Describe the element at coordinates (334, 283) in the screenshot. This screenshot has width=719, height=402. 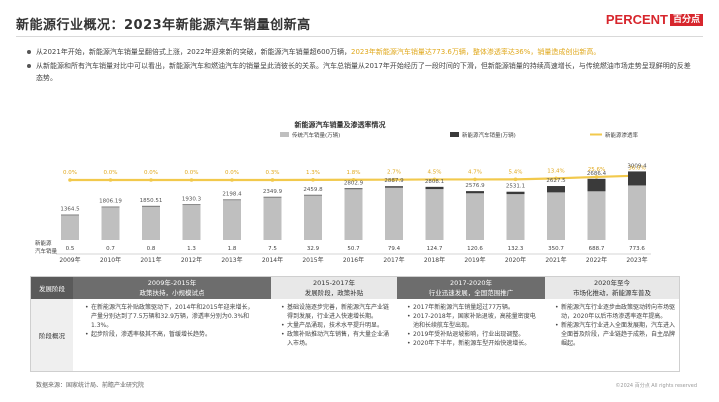
I see `phase-title: 2015-2017年` at that location.